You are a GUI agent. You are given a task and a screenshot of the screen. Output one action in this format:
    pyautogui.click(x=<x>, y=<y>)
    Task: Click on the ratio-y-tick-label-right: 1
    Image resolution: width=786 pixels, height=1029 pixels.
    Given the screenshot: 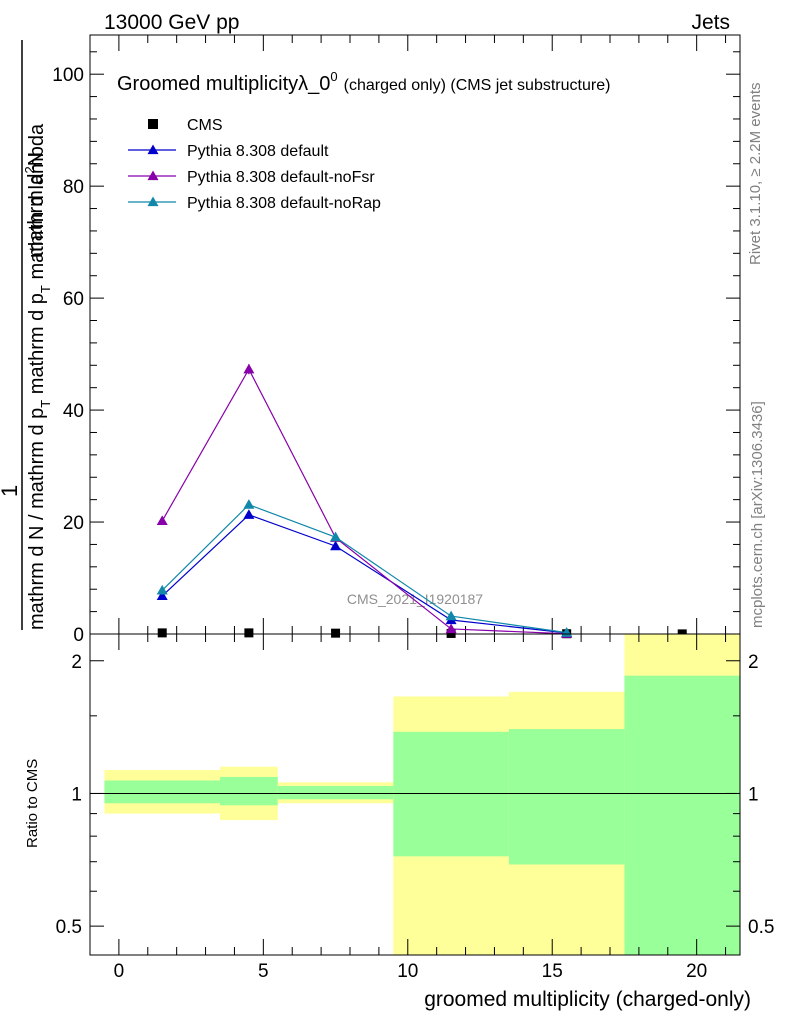 What is the action you would take?
    pyautogui.click(x=753, y=794)
    